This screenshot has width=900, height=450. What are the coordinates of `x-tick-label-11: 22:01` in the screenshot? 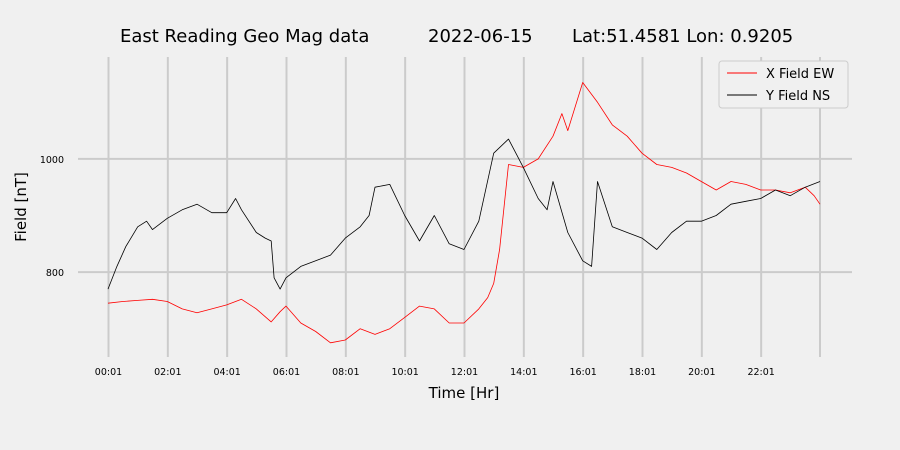 It's located at (760, 372).